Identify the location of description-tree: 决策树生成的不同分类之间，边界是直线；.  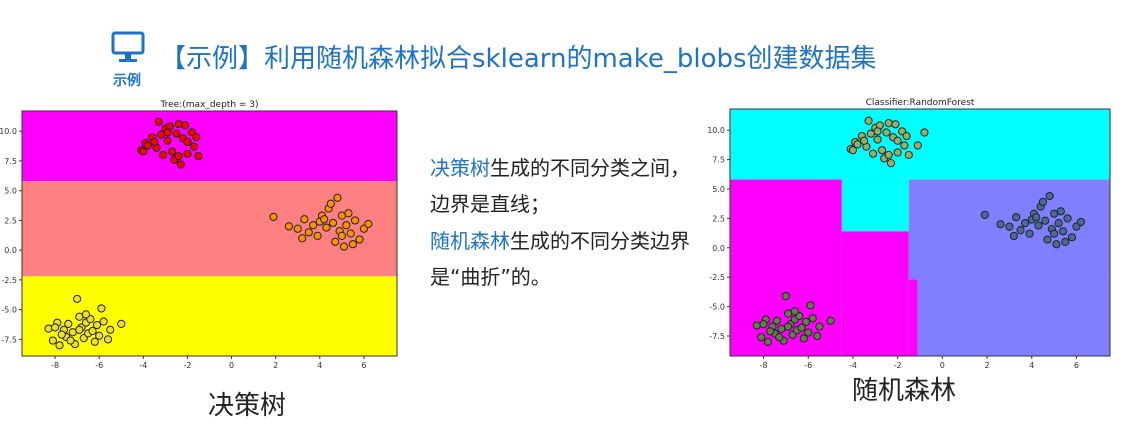
(562, 186).